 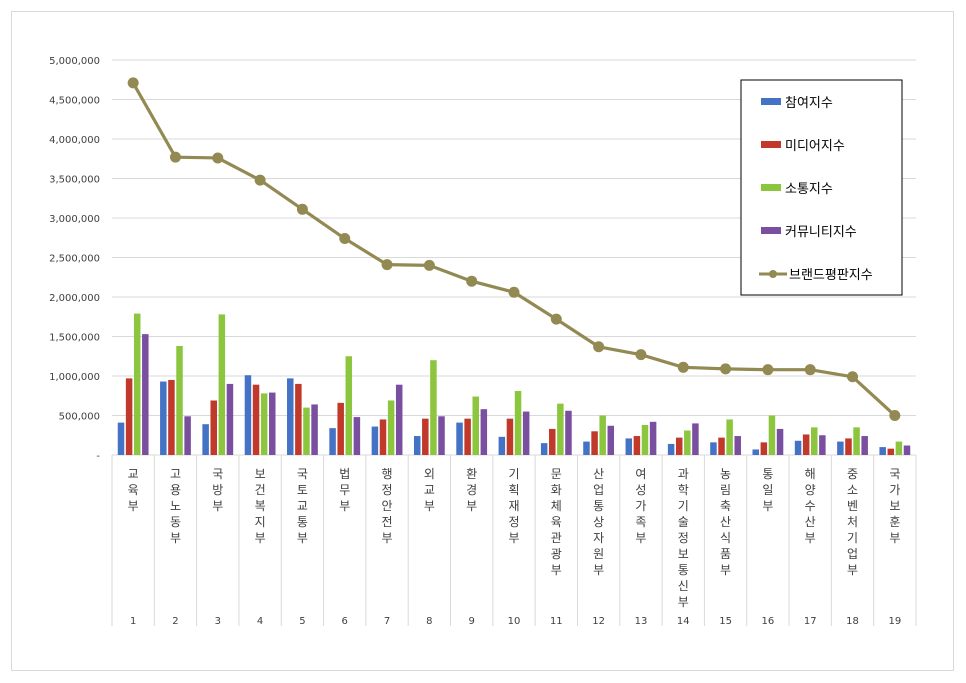 What do you see at coordinates (260, 621) in the screenshot?
I see `x-rank-label: 4` at bounding box center [260, 621].